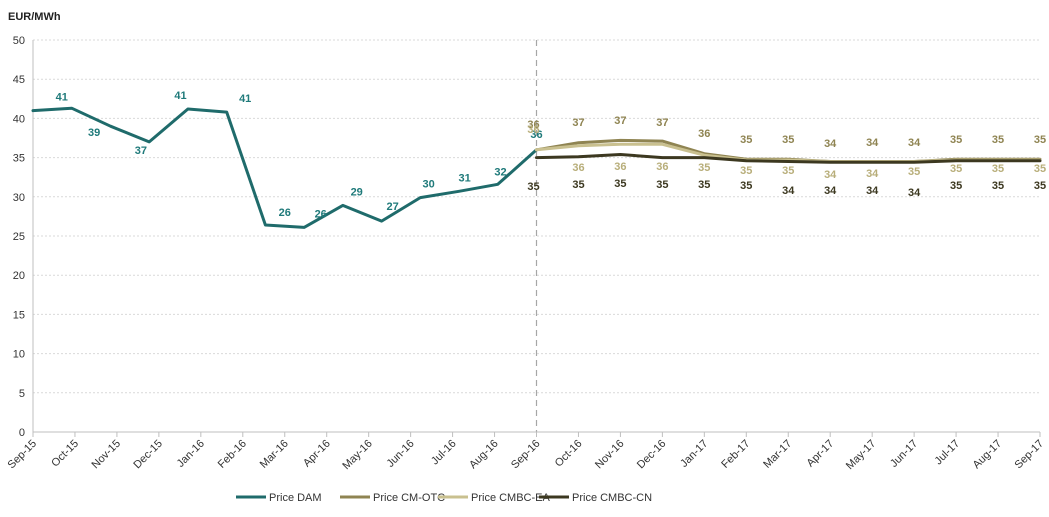 This screenshot has width=1049, height=517. I want to click on x-tick-label: Jun-16, so click(400, 454).